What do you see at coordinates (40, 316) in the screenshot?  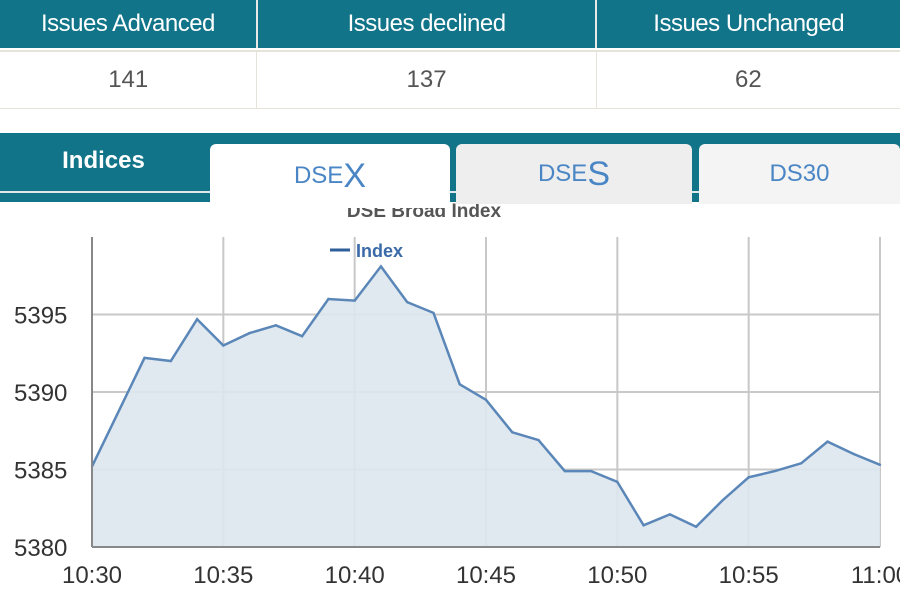 I see `y-tick-label: 5395` at bounding box center [40, 316].